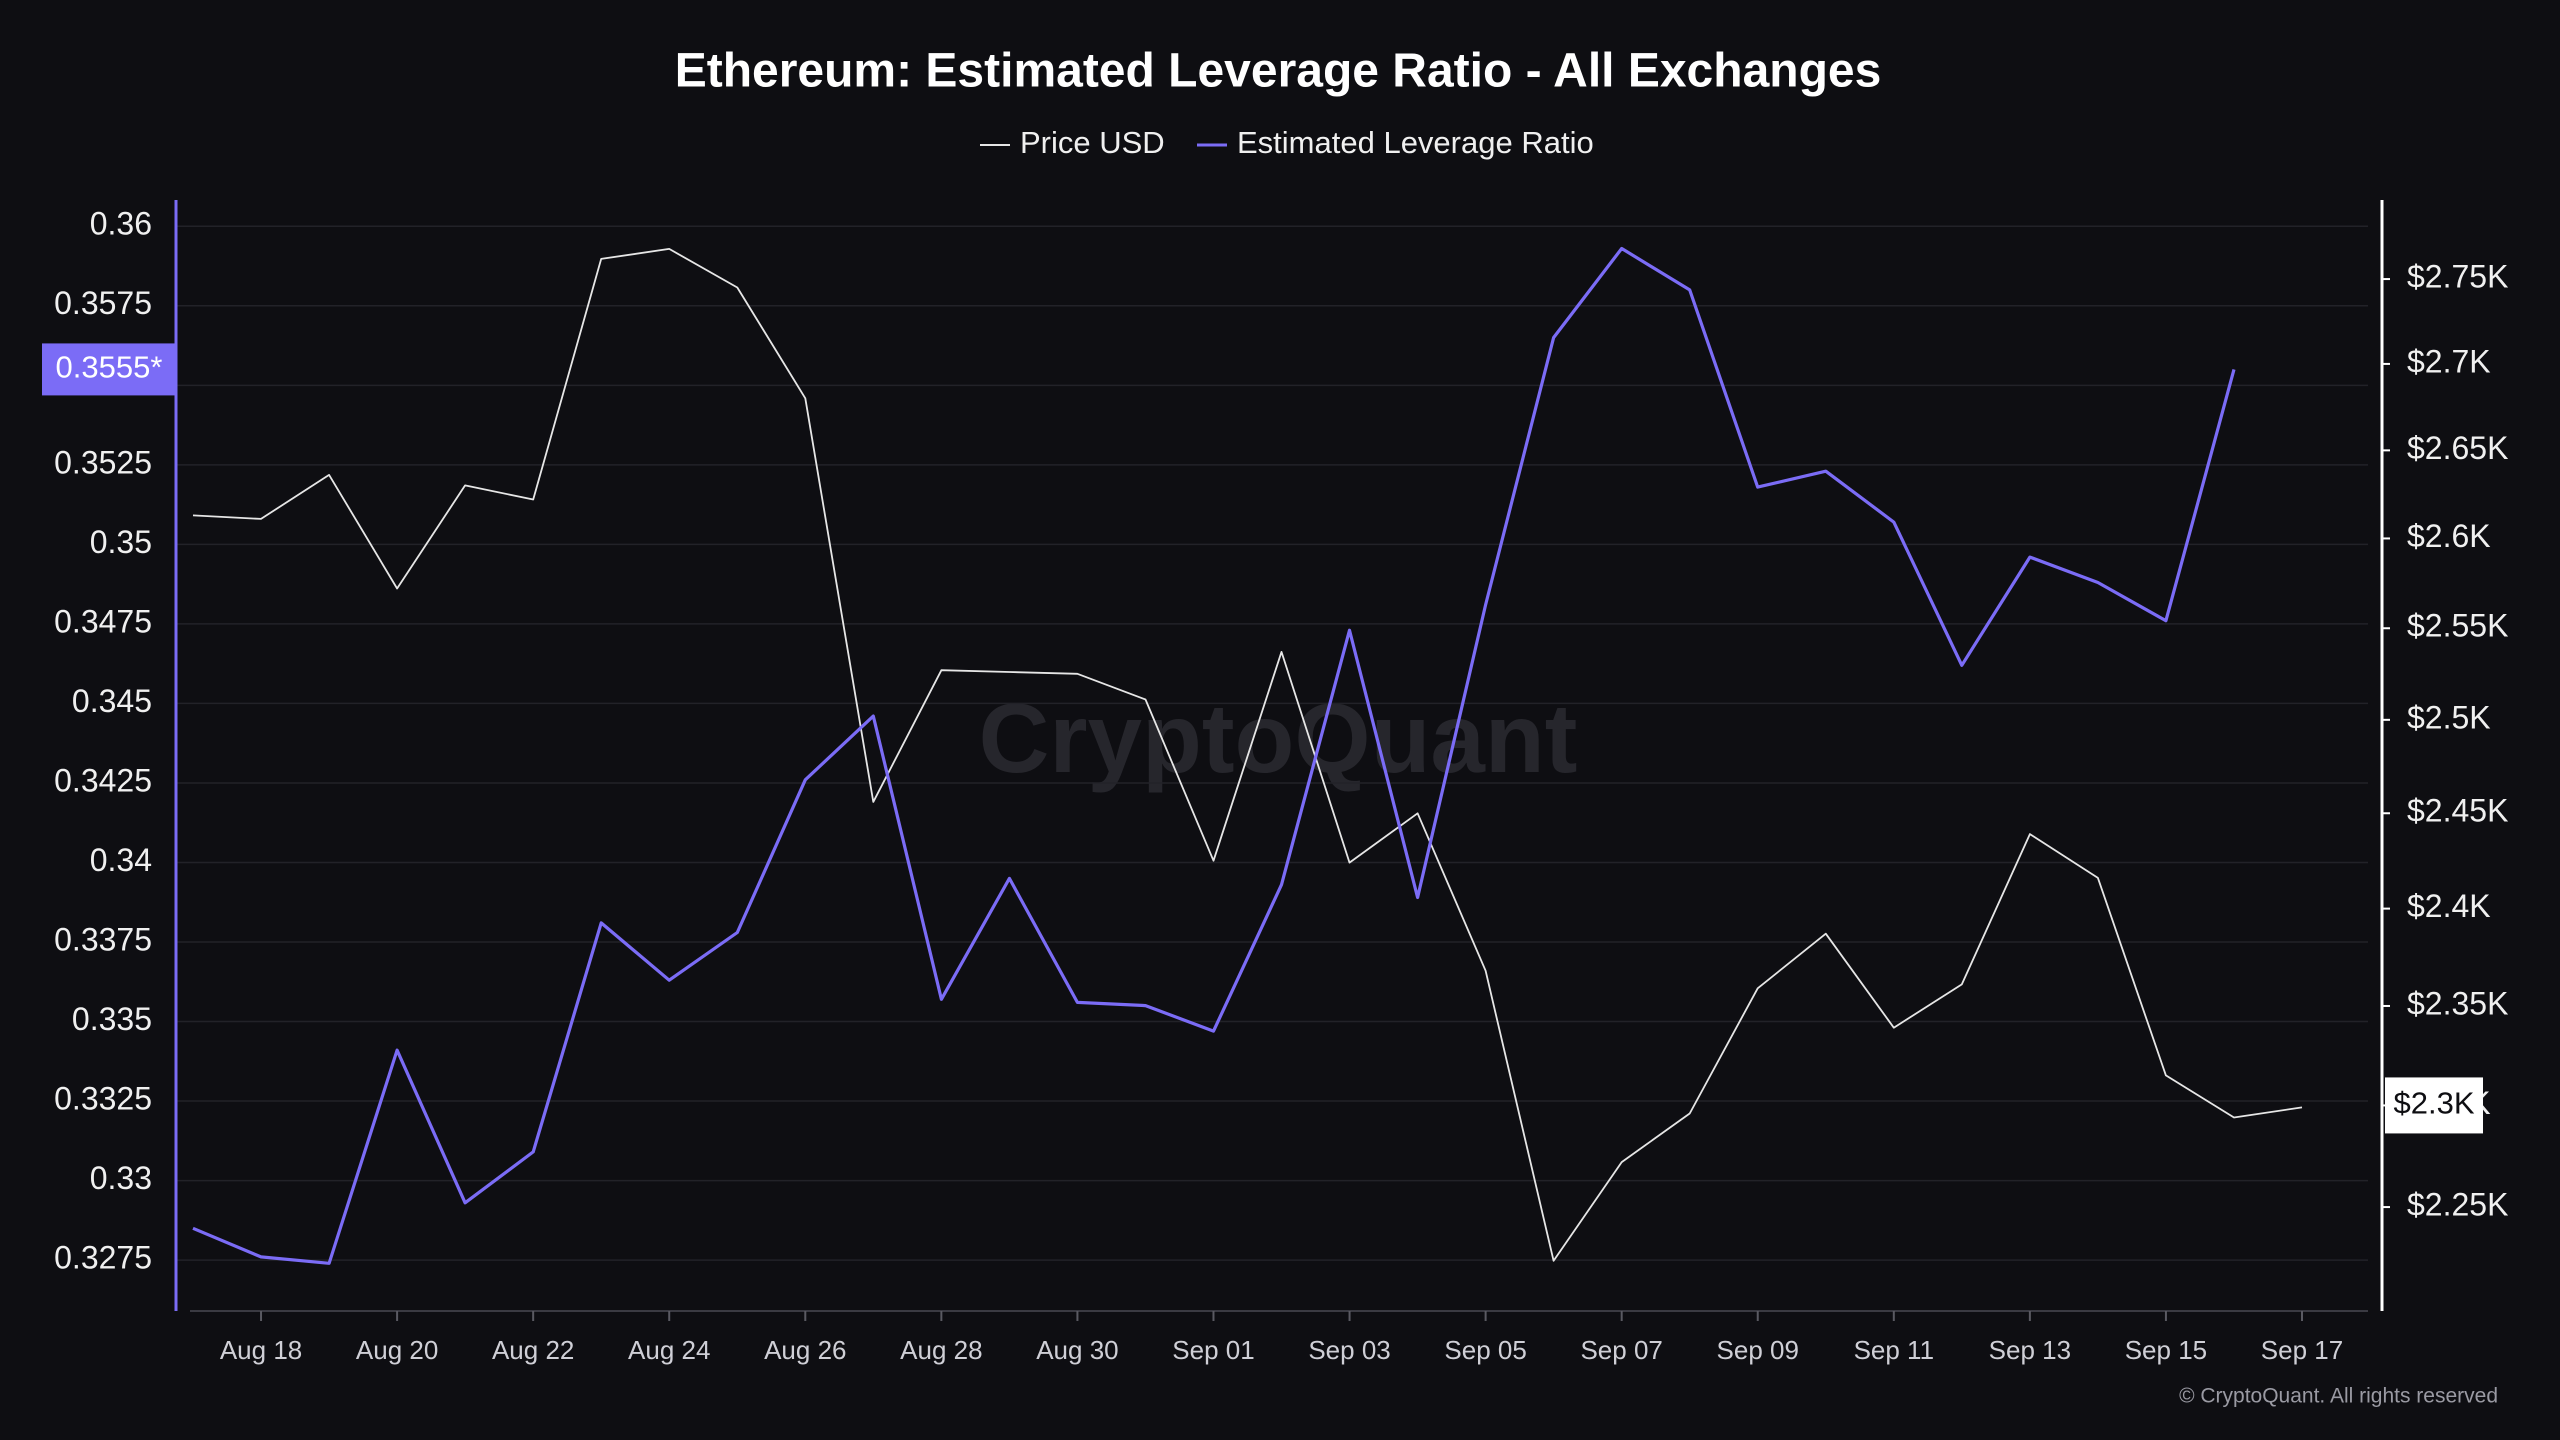  I want to click on y2-tick-label: $2.6K, so click(2449, 536).